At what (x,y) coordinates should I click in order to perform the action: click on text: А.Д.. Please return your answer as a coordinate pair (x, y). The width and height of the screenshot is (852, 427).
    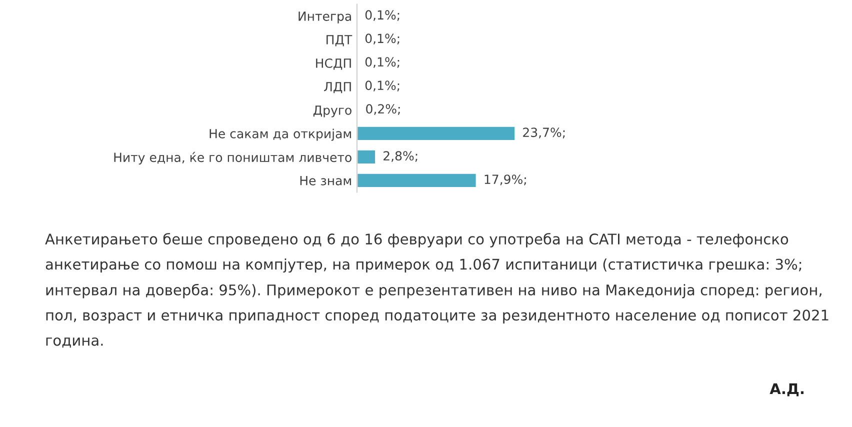
    Looking at the image, I should click on (787, 389).